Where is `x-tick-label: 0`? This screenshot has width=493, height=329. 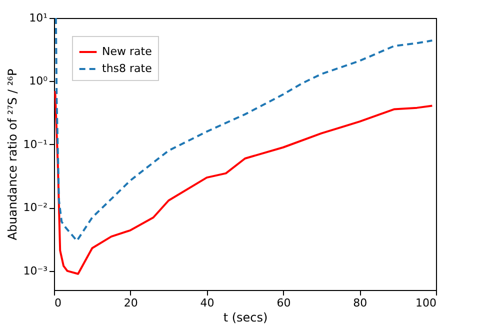 x-tick-label: 0 is located at coordinates (58, 303).